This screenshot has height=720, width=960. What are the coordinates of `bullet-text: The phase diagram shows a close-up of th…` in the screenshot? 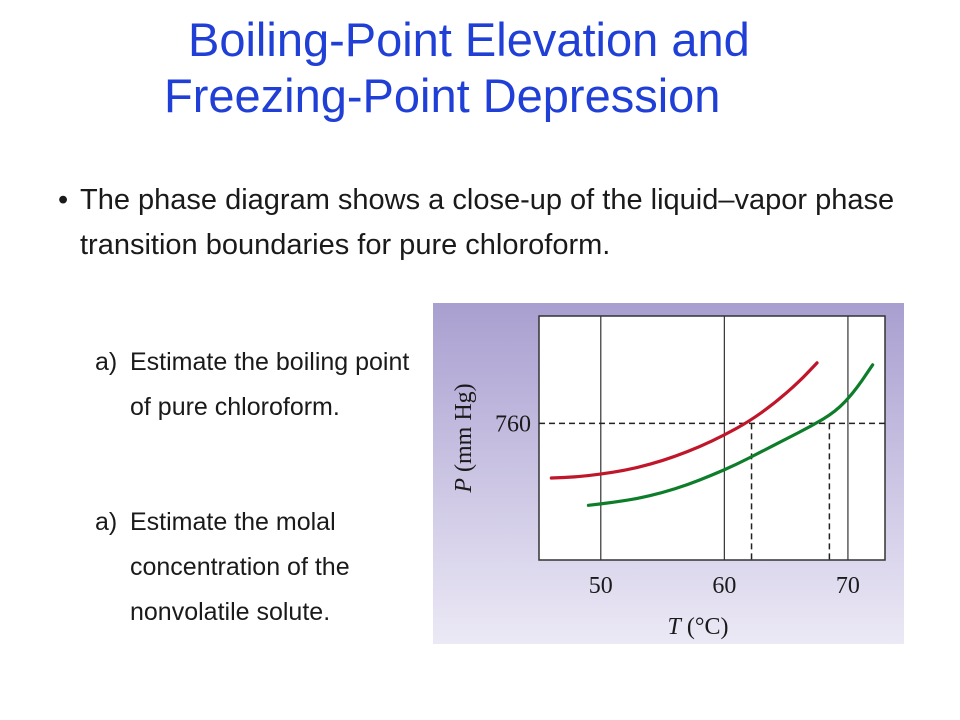 It's located at (487, 222).